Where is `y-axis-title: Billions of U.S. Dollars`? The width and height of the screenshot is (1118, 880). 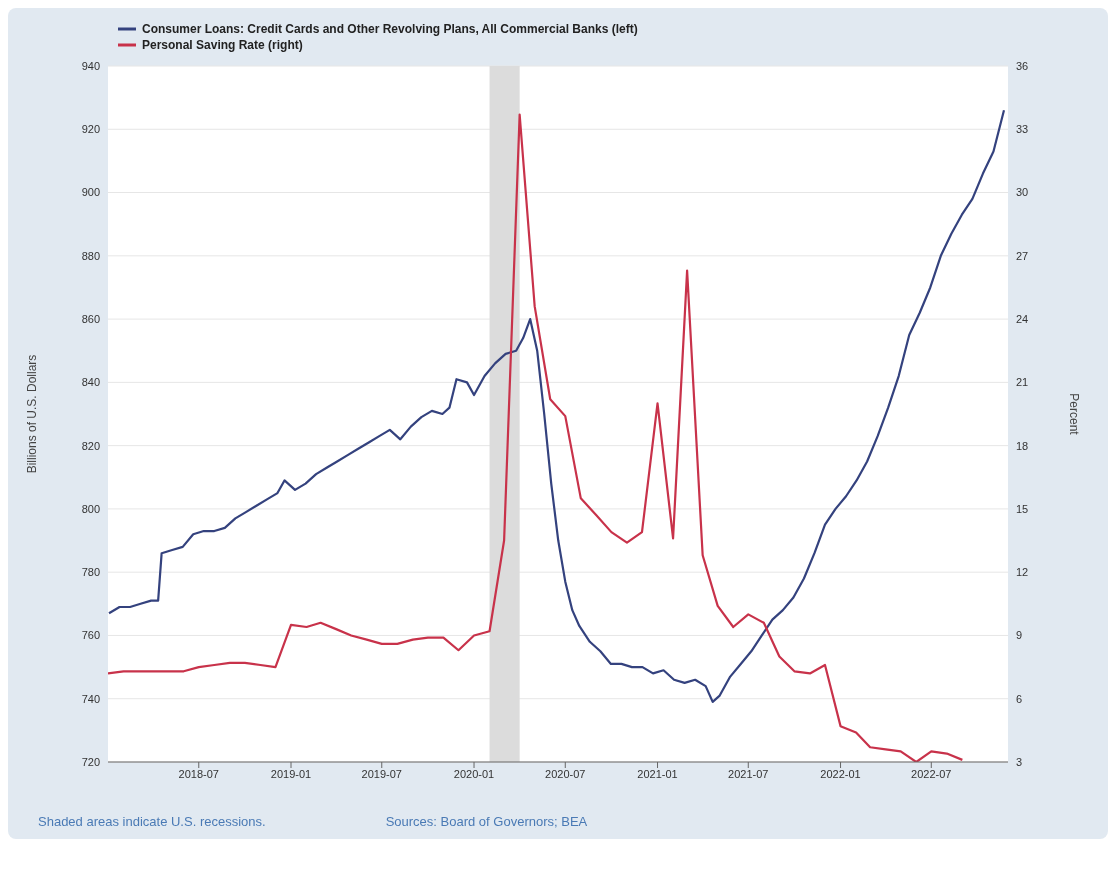 y-axis-title: Billions of U.S. Dollars is located at coordinates (32, 414).